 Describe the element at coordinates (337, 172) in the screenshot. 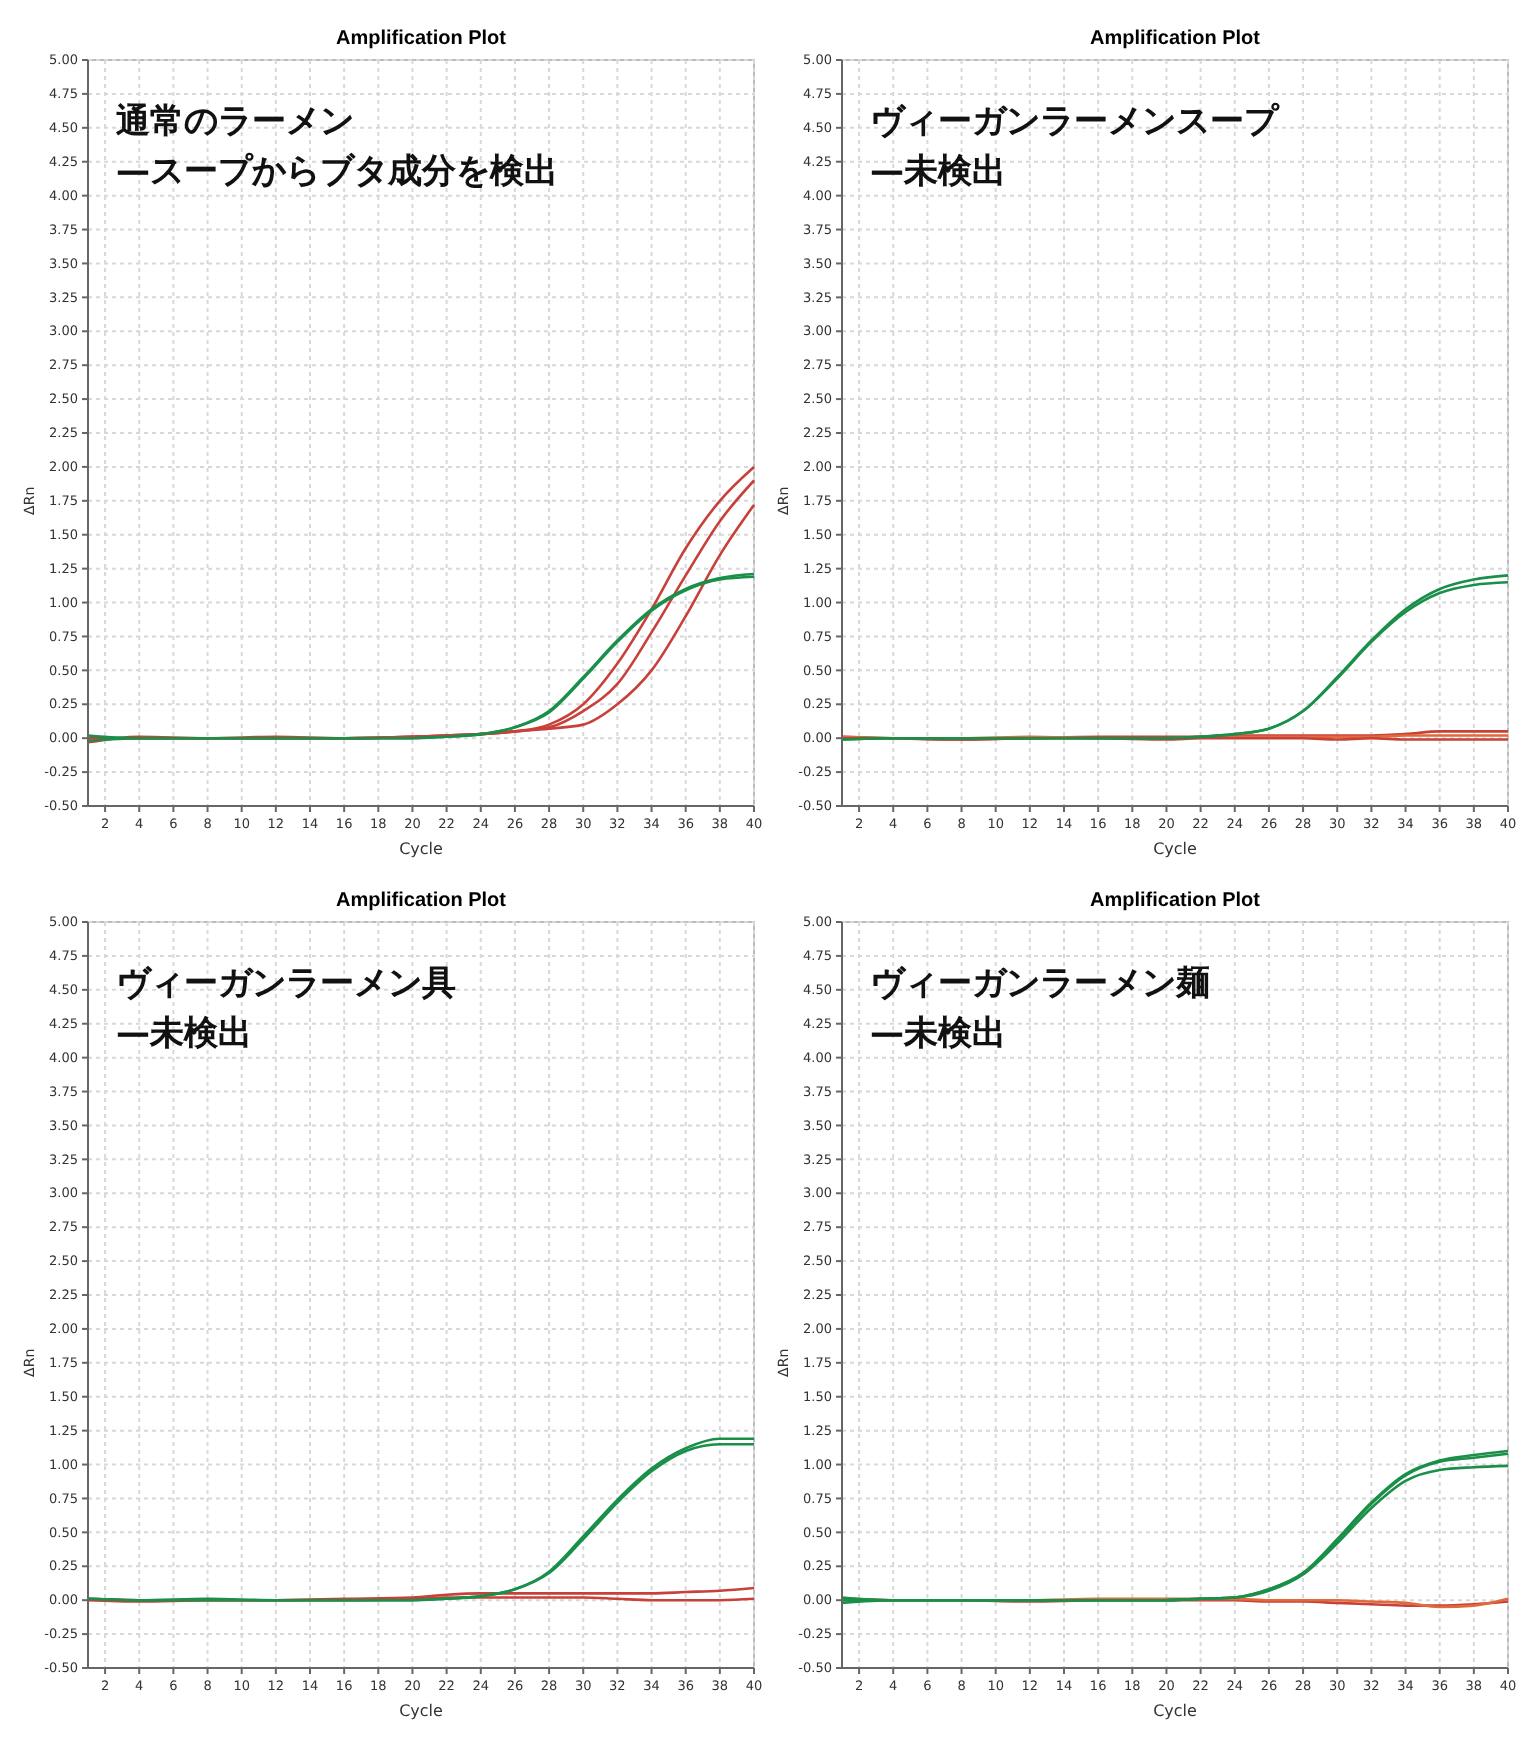

I see `annotation: —スープからブタ成分を検出` at that location.